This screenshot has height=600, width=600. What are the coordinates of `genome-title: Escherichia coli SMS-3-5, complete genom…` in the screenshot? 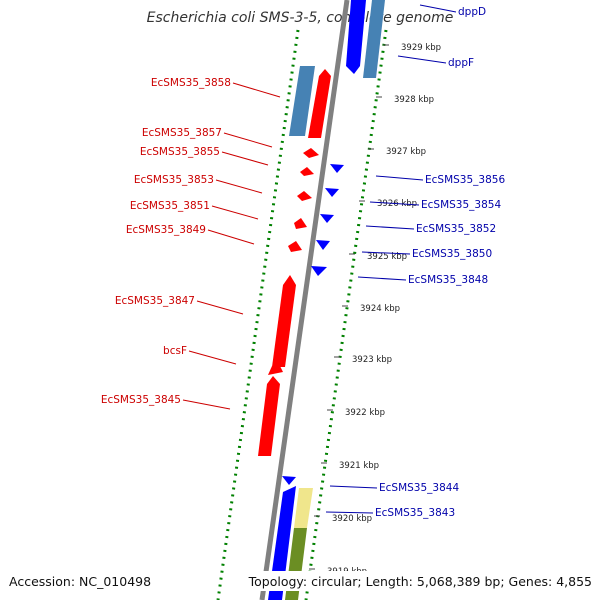 It's located at (300, 18).